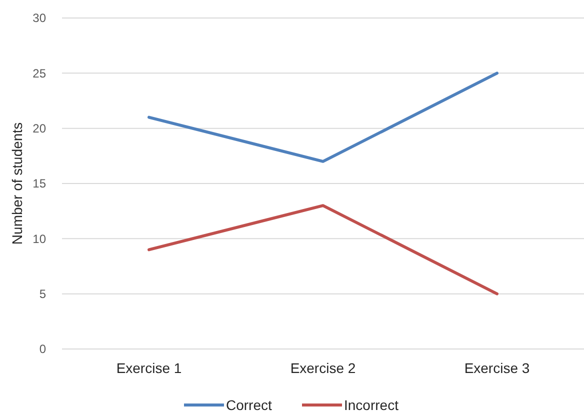  I want to click on y-tick-label: 25, so click(39, 73).